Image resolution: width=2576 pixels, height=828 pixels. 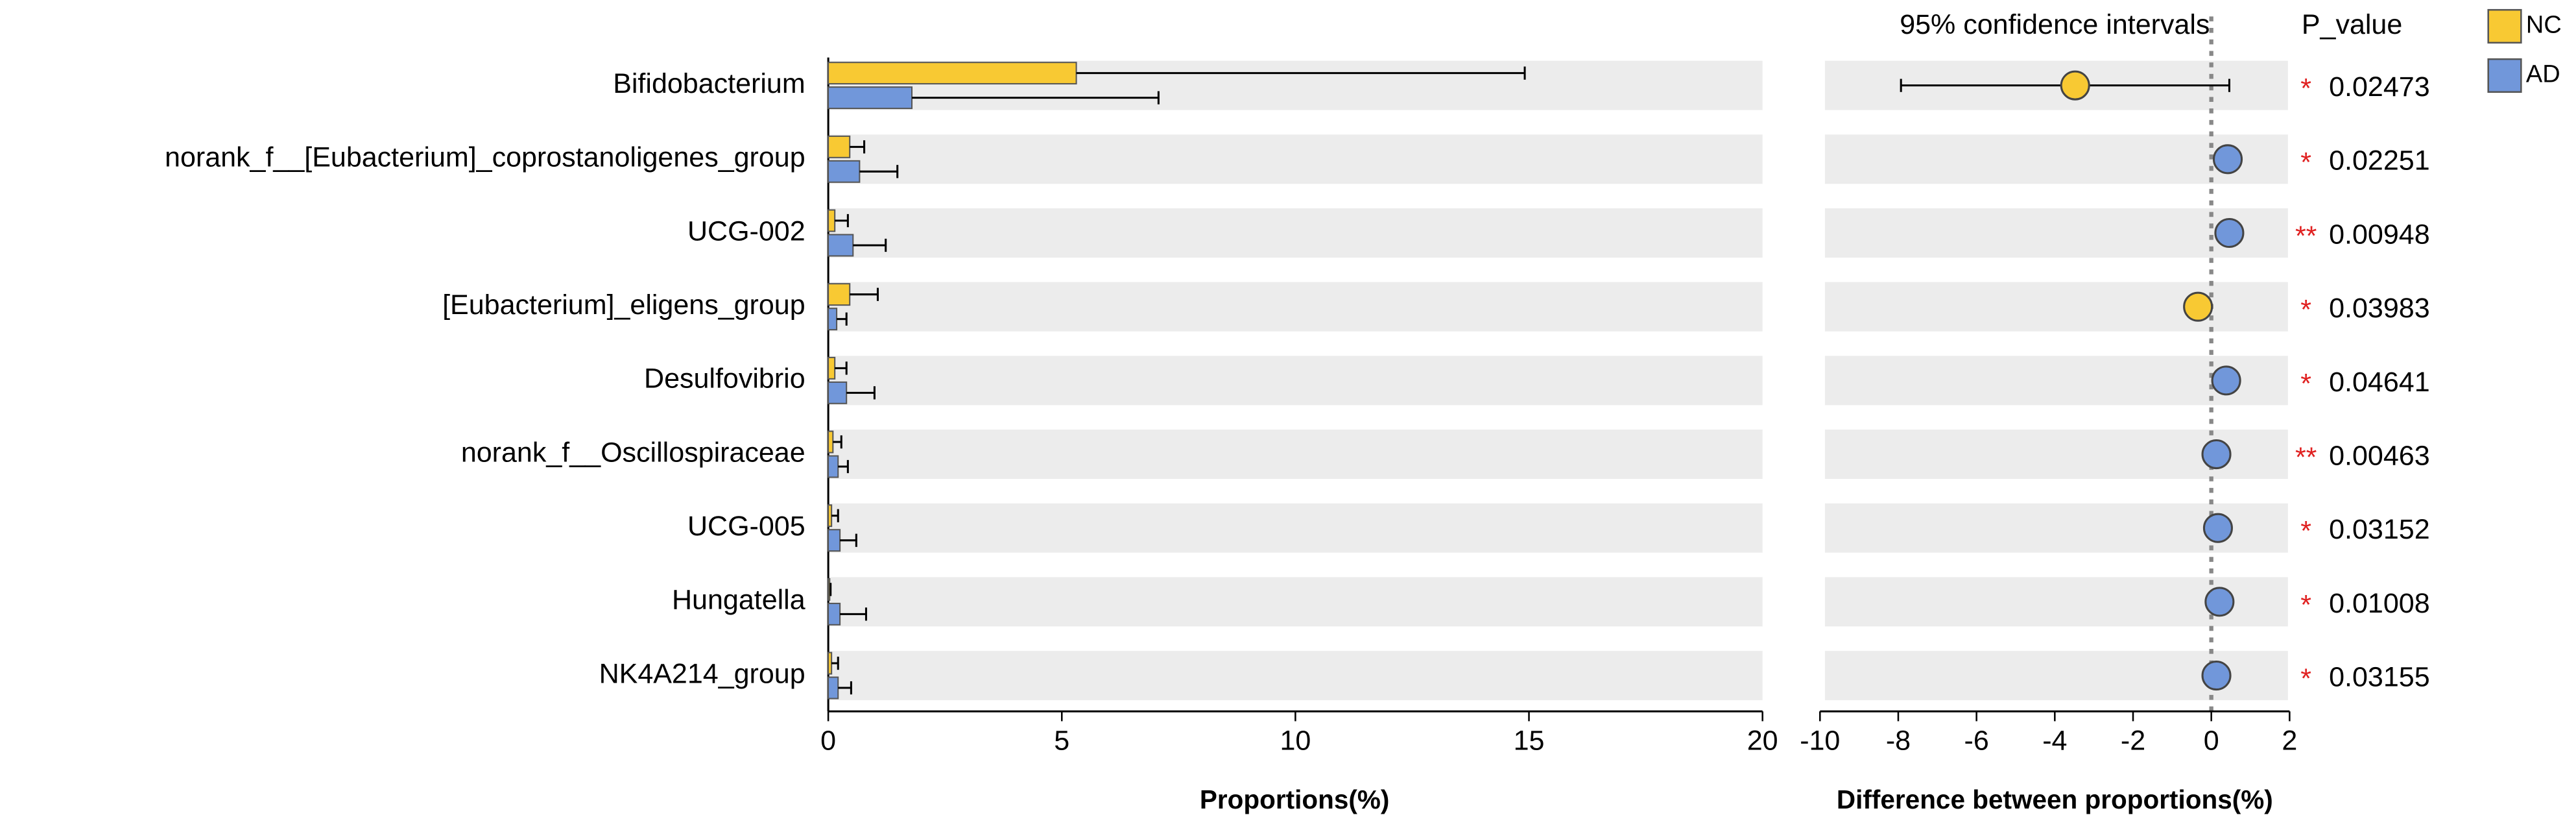 What do you see at coordinates (2379, 87) in the screenshot?
I see `p-value: 0.02473` at bounding box center [2379, 87].